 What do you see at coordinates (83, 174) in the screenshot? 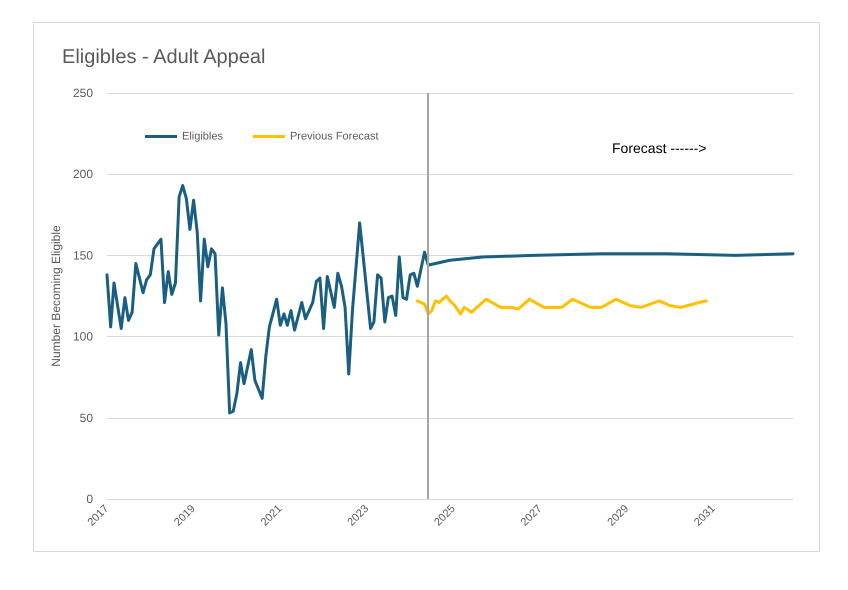
I see `y-tick-label: 200` at bounding box center [83, 174].